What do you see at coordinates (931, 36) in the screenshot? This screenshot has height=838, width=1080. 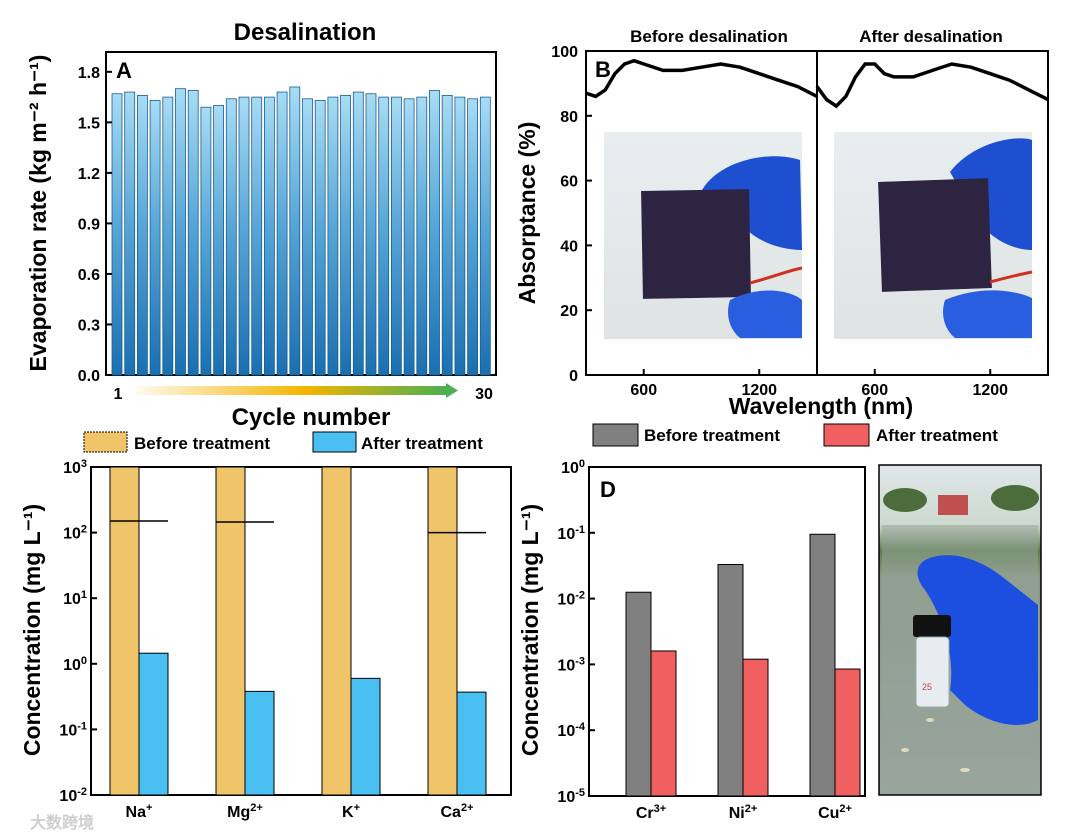 I see `panel-b-right-title: After desalination` at bounding box center [931, 36].